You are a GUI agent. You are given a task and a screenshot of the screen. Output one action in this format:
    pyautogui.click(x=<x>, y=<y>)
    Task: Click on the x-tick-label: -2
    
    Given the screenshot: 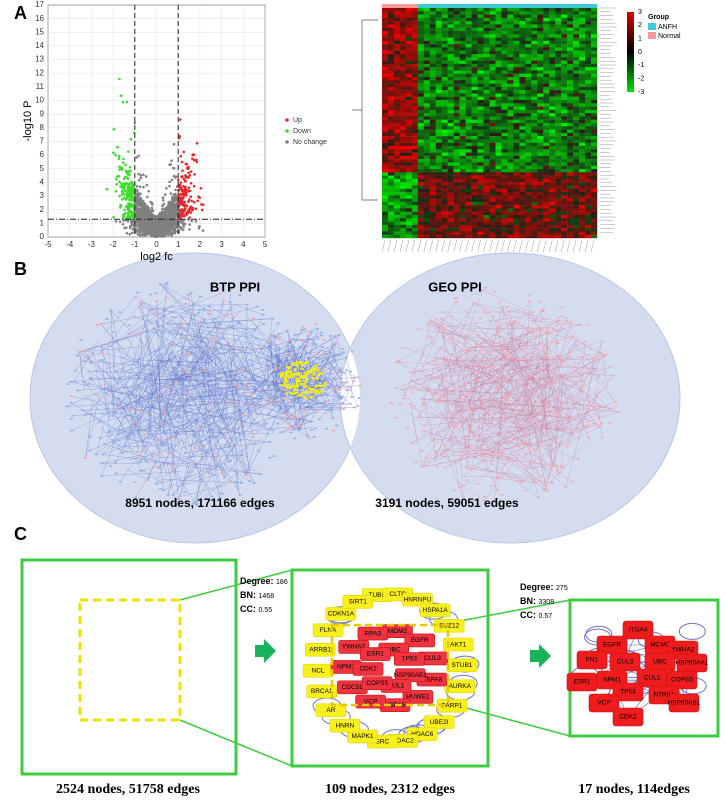 What is the action you would take?
    pyautogui.click(x=114, y=244)
    